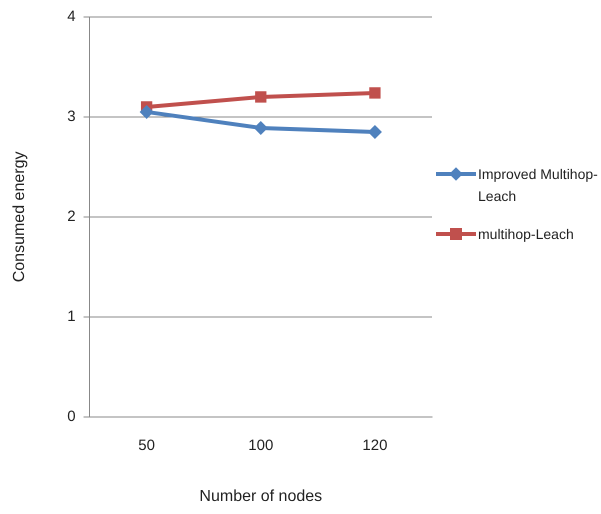 The height and width of the screenshot is (514, 601). I want to click on x-tick-label: 120, so click(375, 445).